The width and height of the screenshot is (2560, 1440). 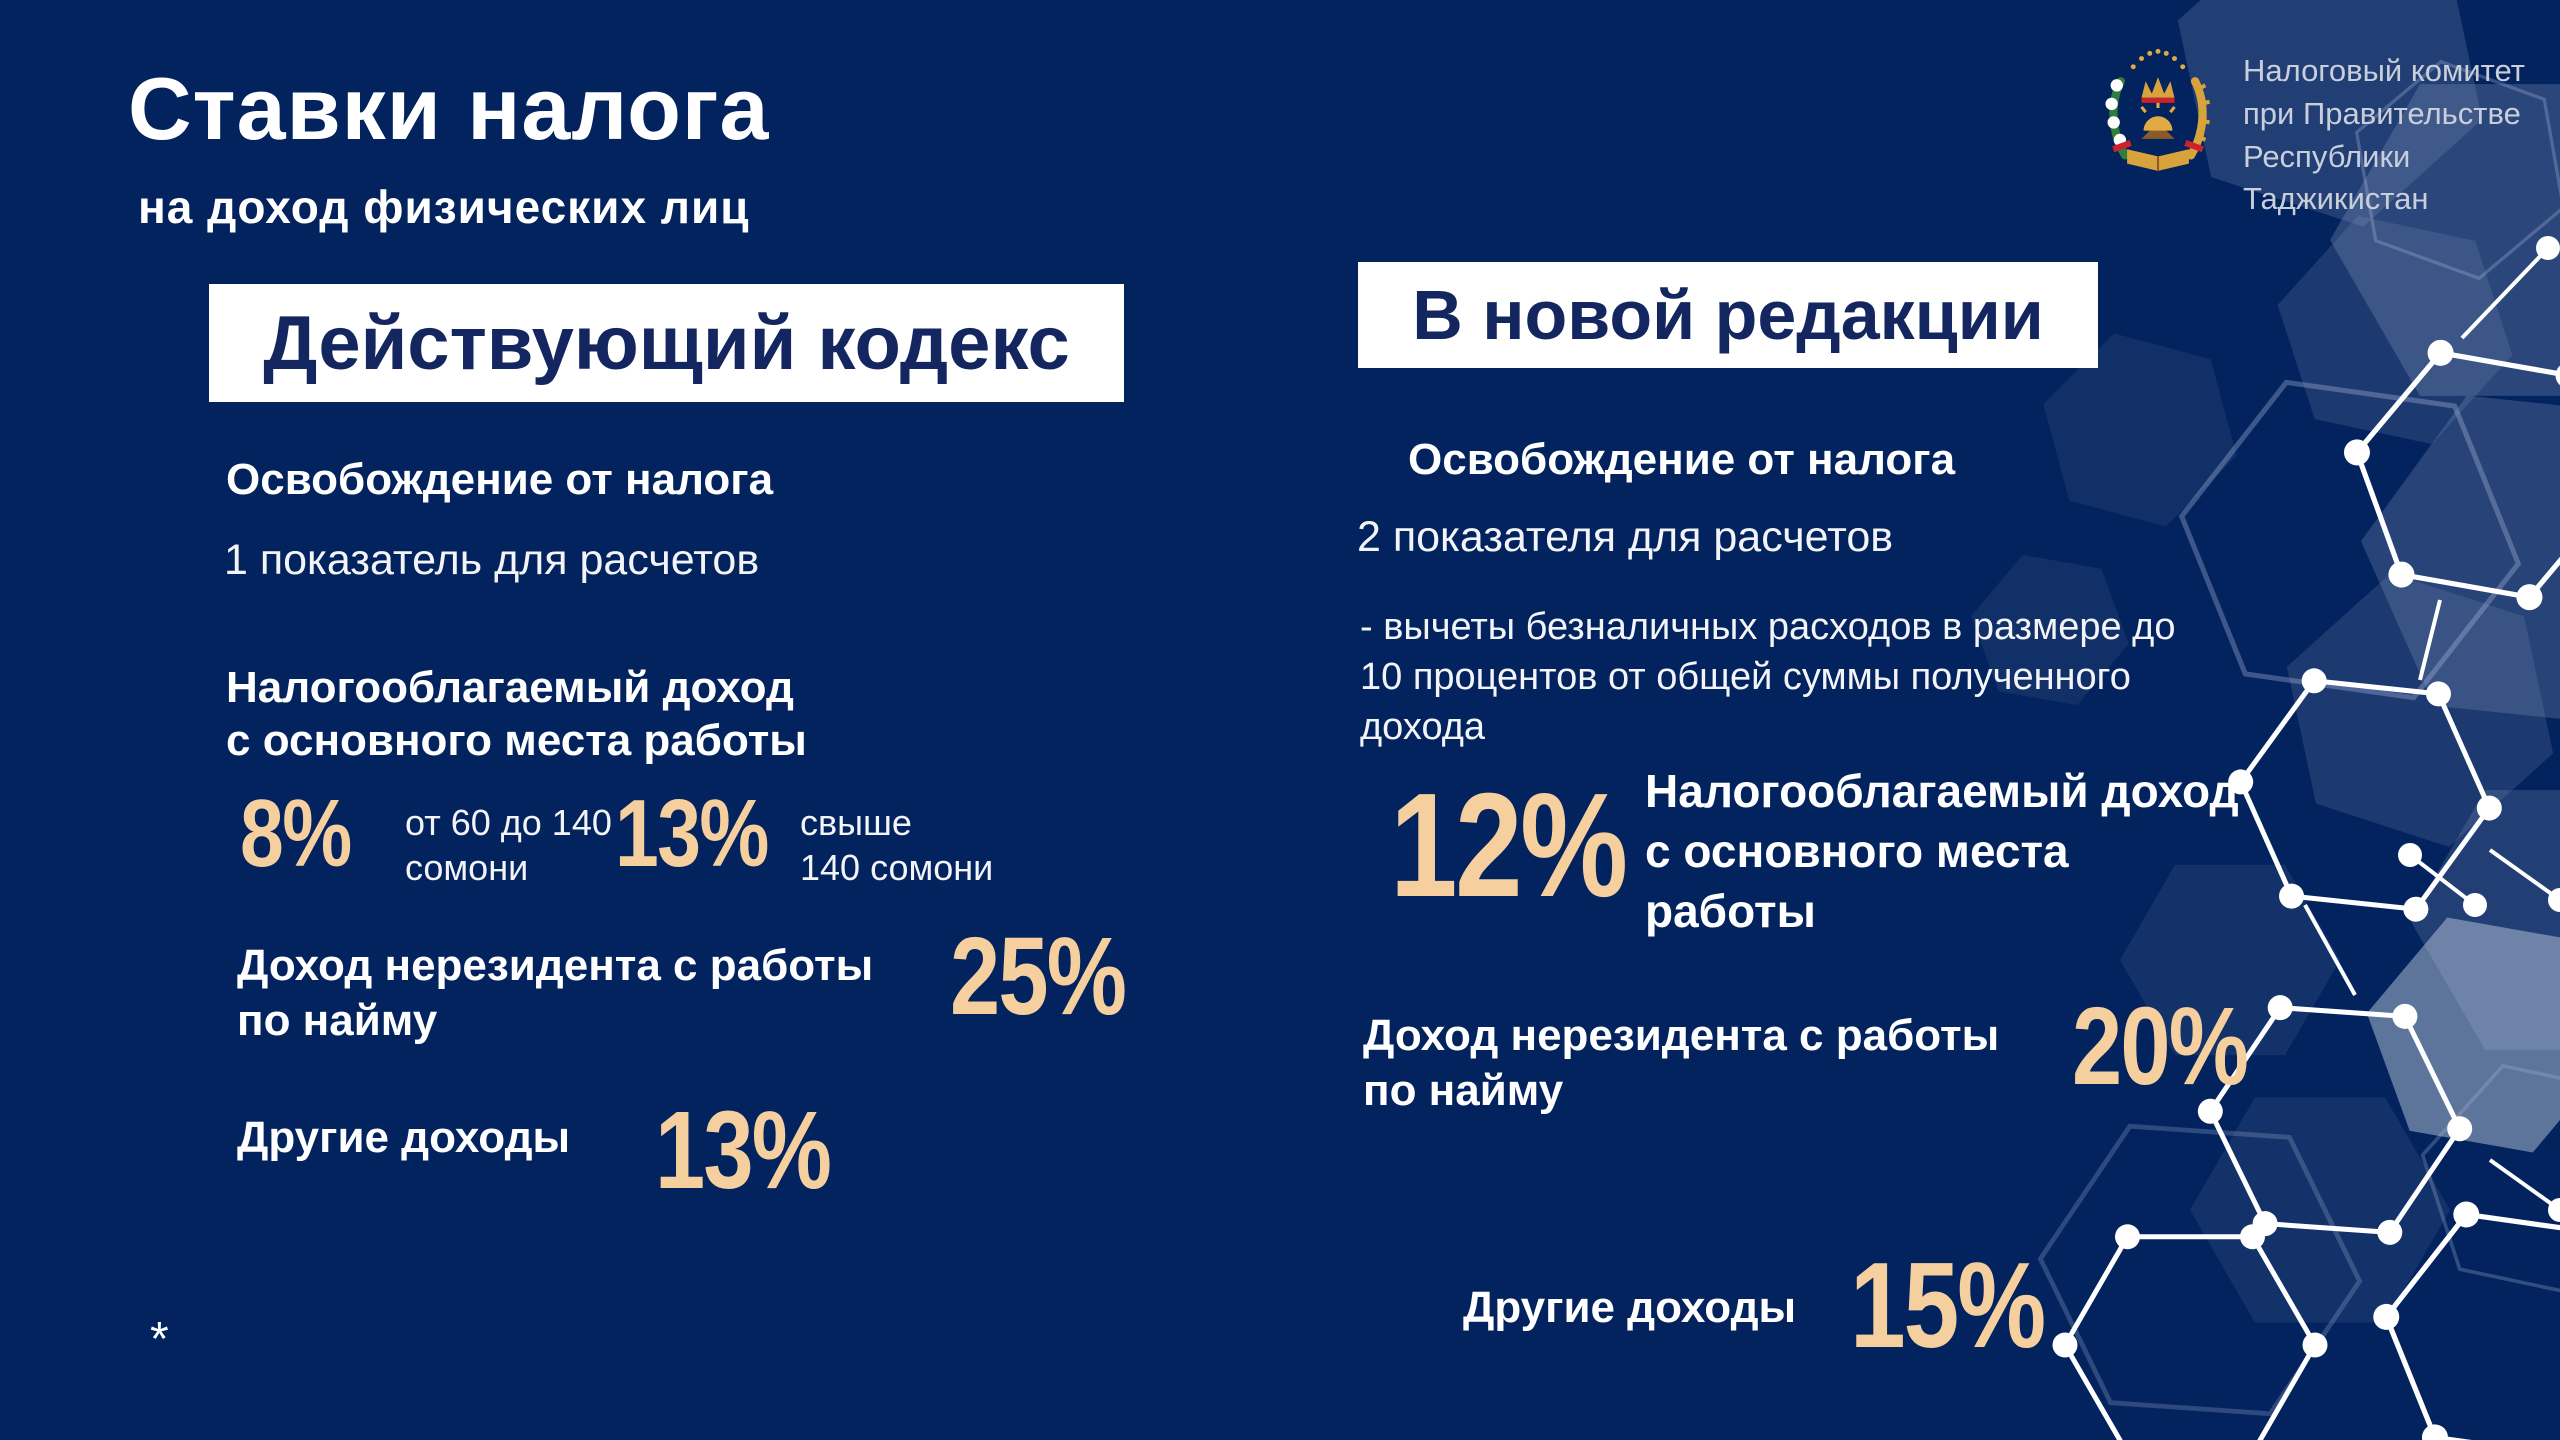 What do you see at coordinates (692, 833) in the screenshot?
I see `left-rate-13-value: 13%` at bounding box center [692, 833].